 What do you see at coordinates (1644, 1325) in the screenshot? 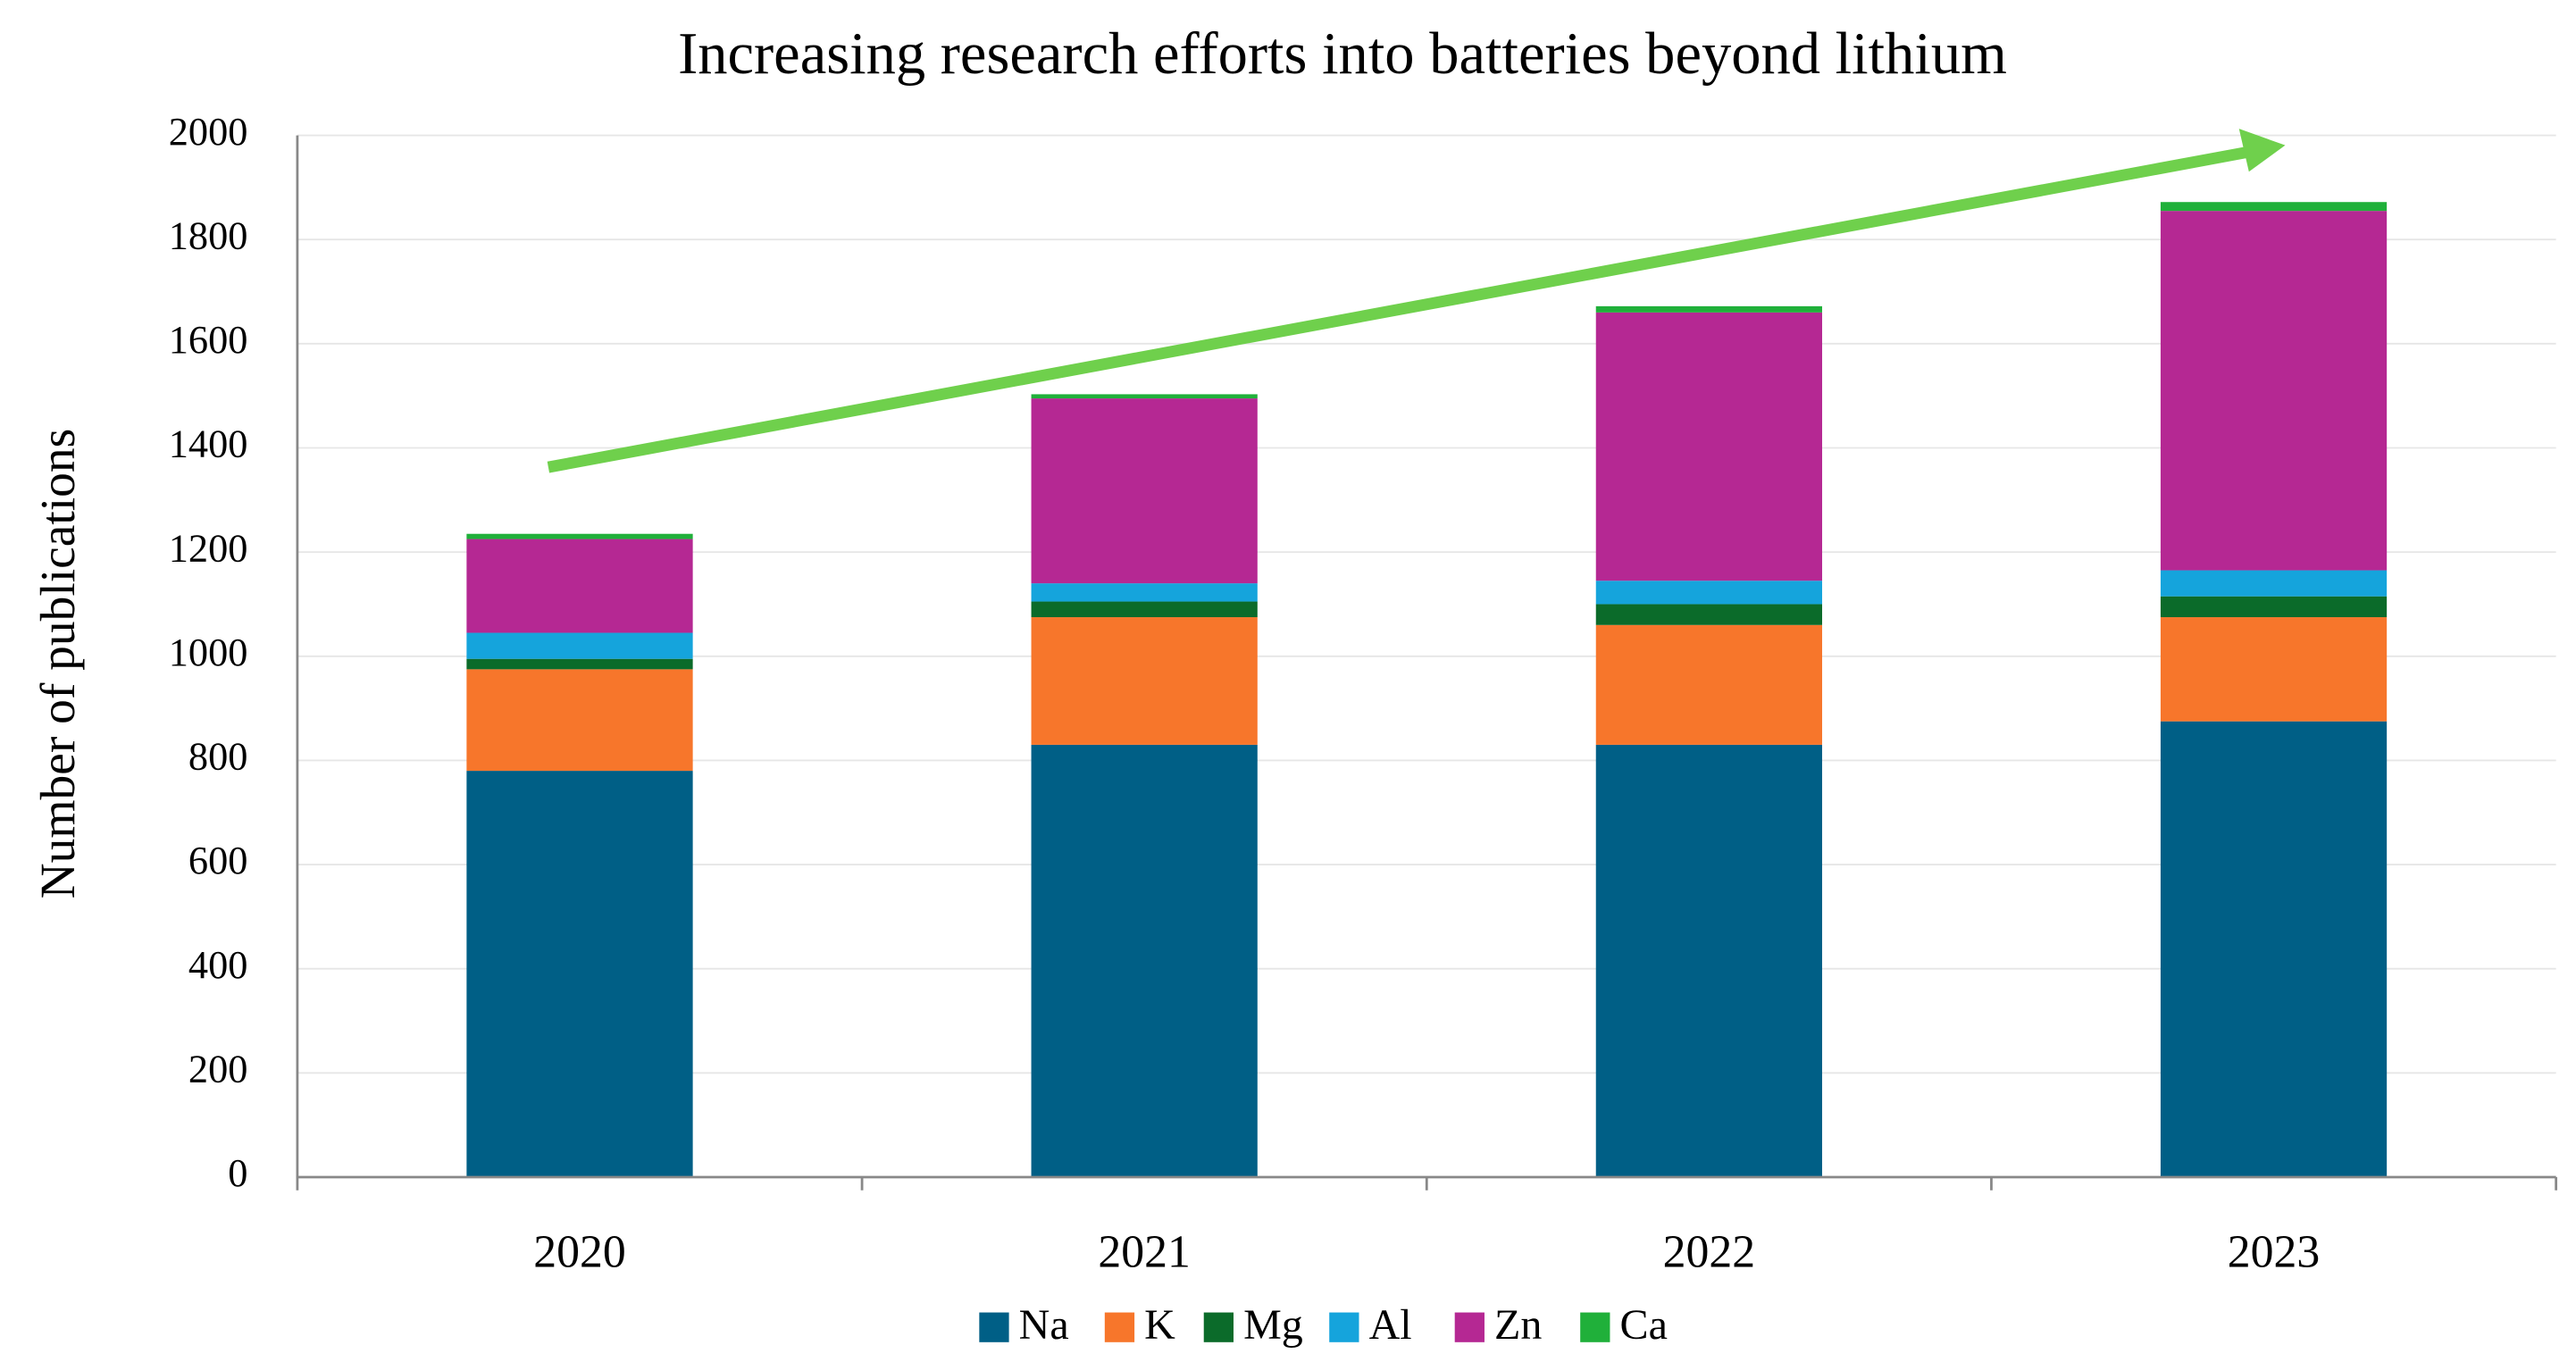
I see `legend-label: Ca` at bounding box center [1644, 1325].